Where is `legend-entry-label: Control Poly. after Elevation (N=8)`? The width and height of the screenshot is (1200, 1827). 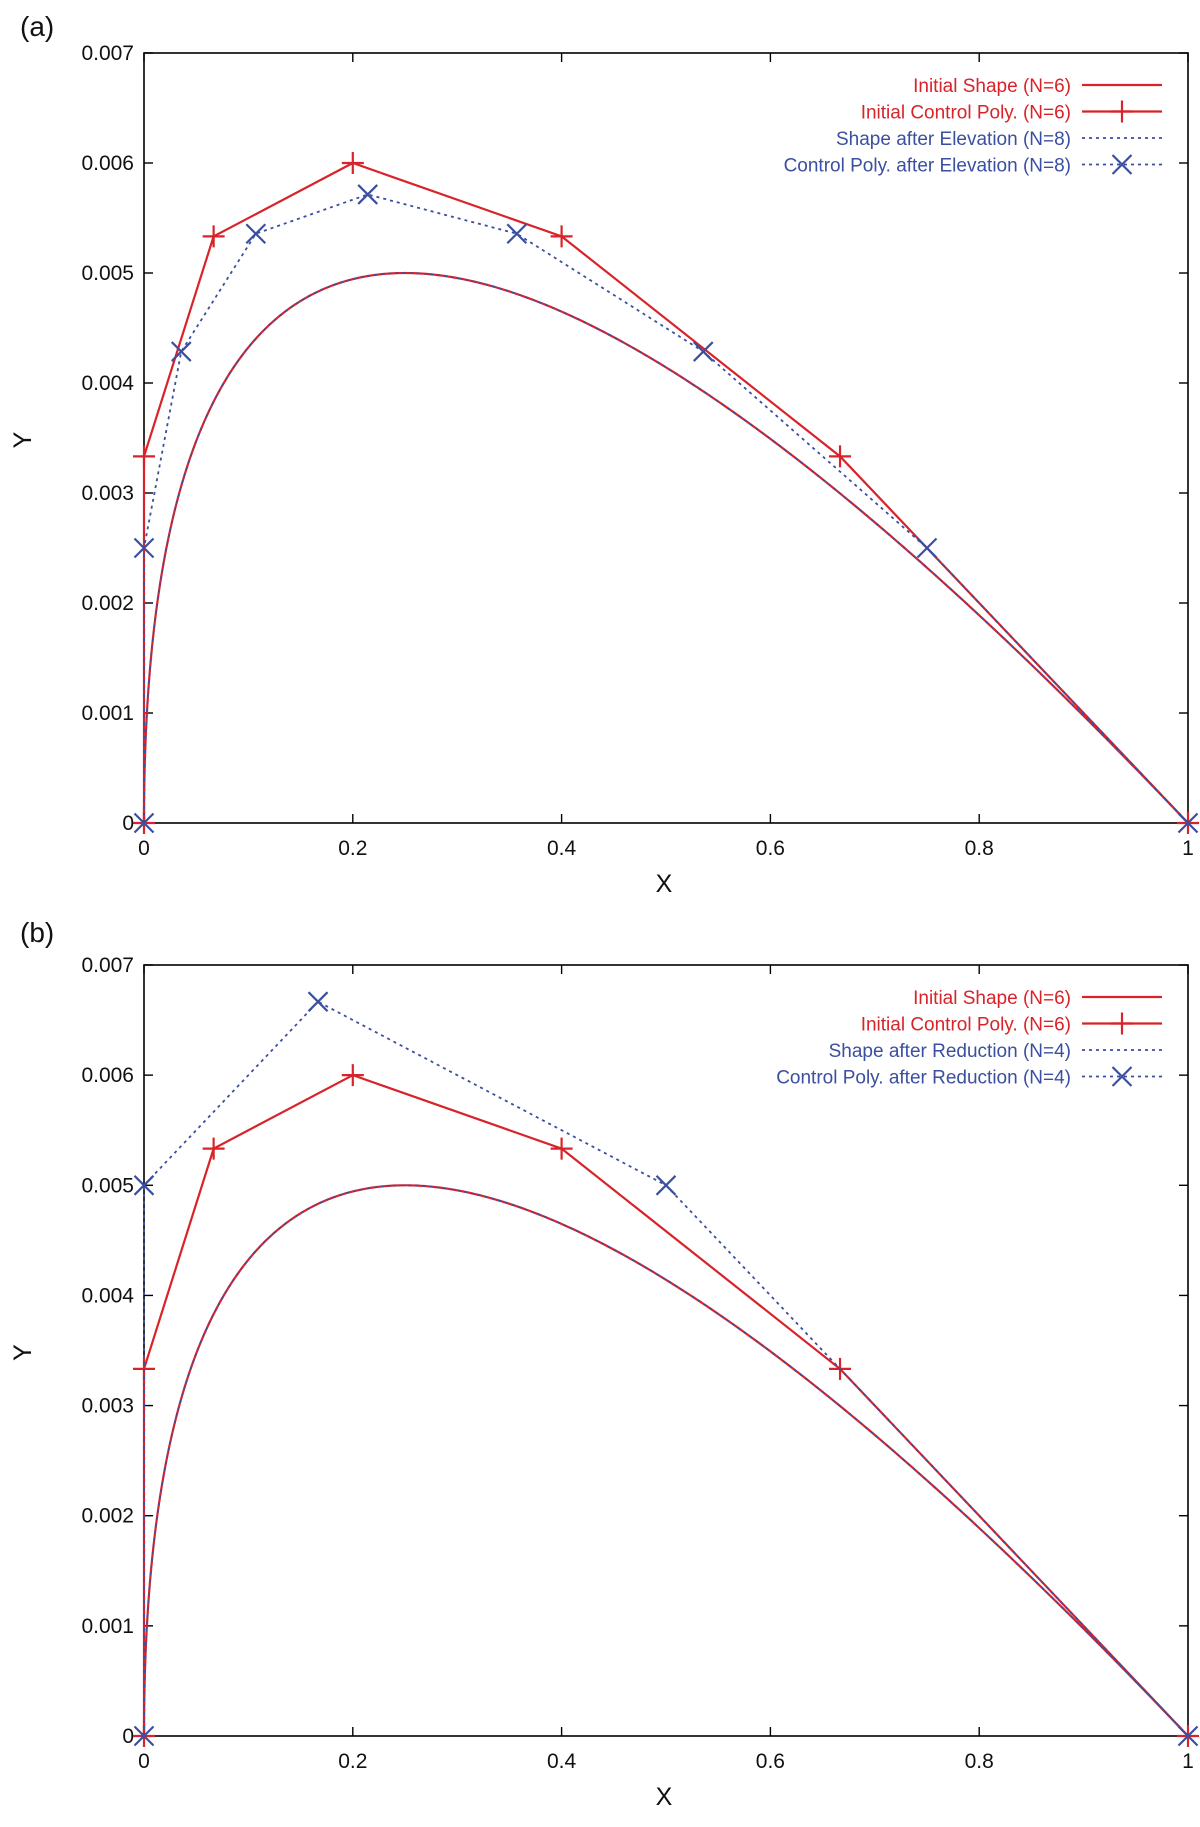 legend-entry-label: Control Poly. after Elevation (N=8) is located at coordinates (927, 166).